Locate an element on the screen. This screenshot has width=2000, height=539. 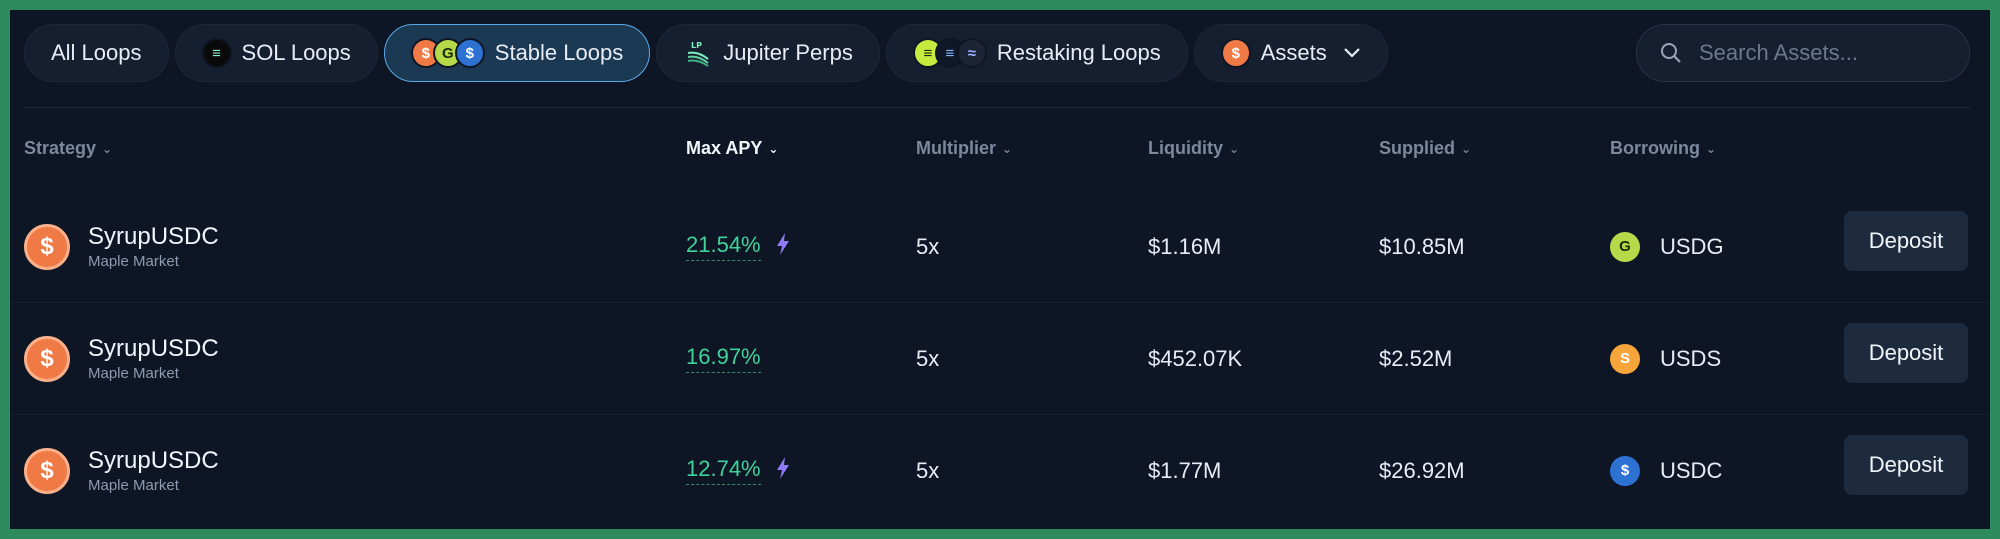
borrowing-cell: G USDG is located at coordinates (1667, 246).